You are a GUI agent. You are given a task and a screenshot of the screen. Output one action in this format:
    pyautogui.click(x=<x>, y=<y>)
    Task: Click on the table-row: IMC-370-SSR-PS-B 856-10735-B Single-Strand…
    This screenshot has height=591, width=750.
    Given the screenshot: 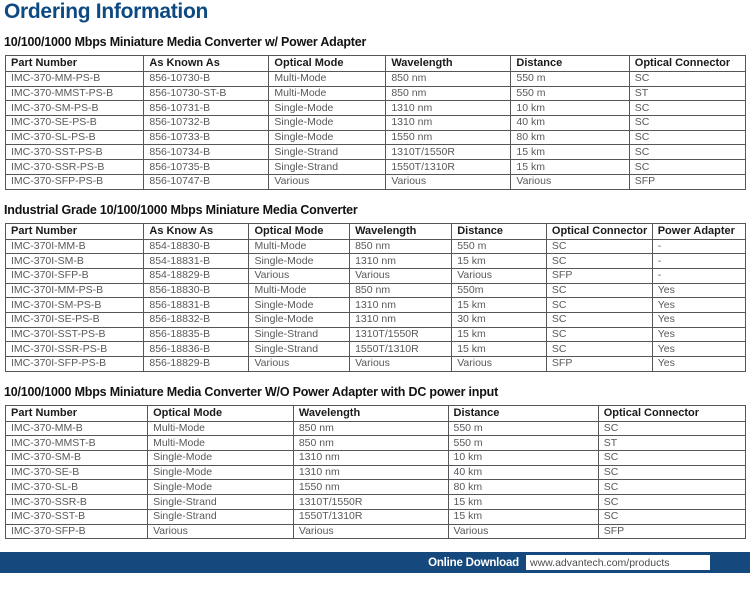 What is the action you would take?
    pyautogui.click(x=375, y=167)
    